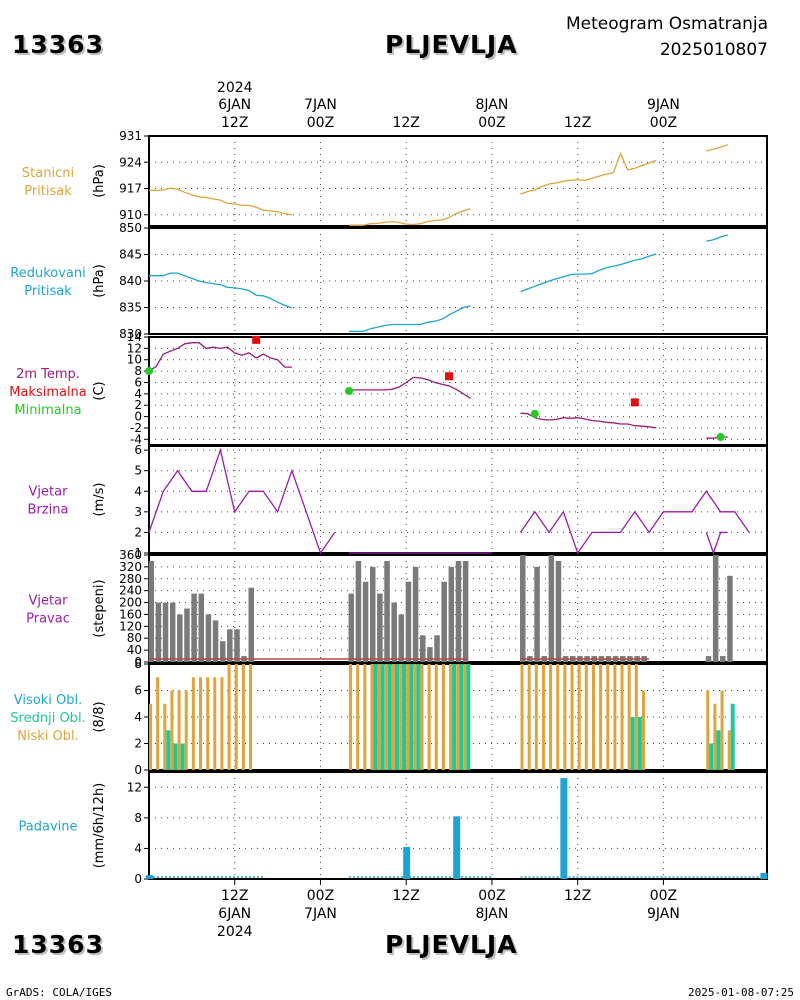 This screenshot has height=1000, width=800. Describe the element at coordinates (663, 105) in the screenshot. I see `time-label-top: 9JAN` at that location.